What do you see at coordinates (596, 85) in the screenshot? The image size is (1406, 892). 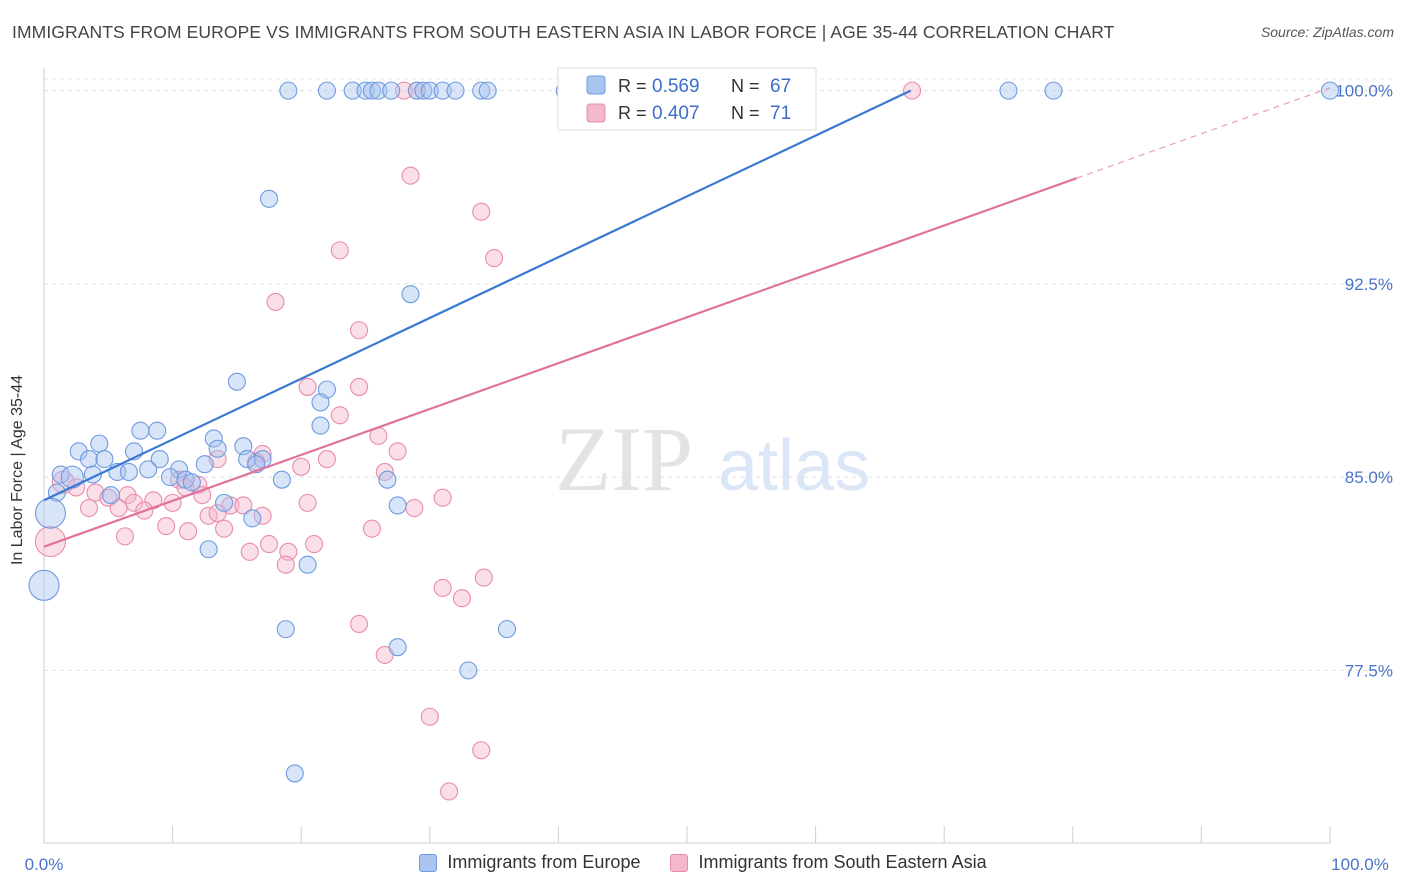 I see `legend-swatch-europe` at bounding box center [596, 85].